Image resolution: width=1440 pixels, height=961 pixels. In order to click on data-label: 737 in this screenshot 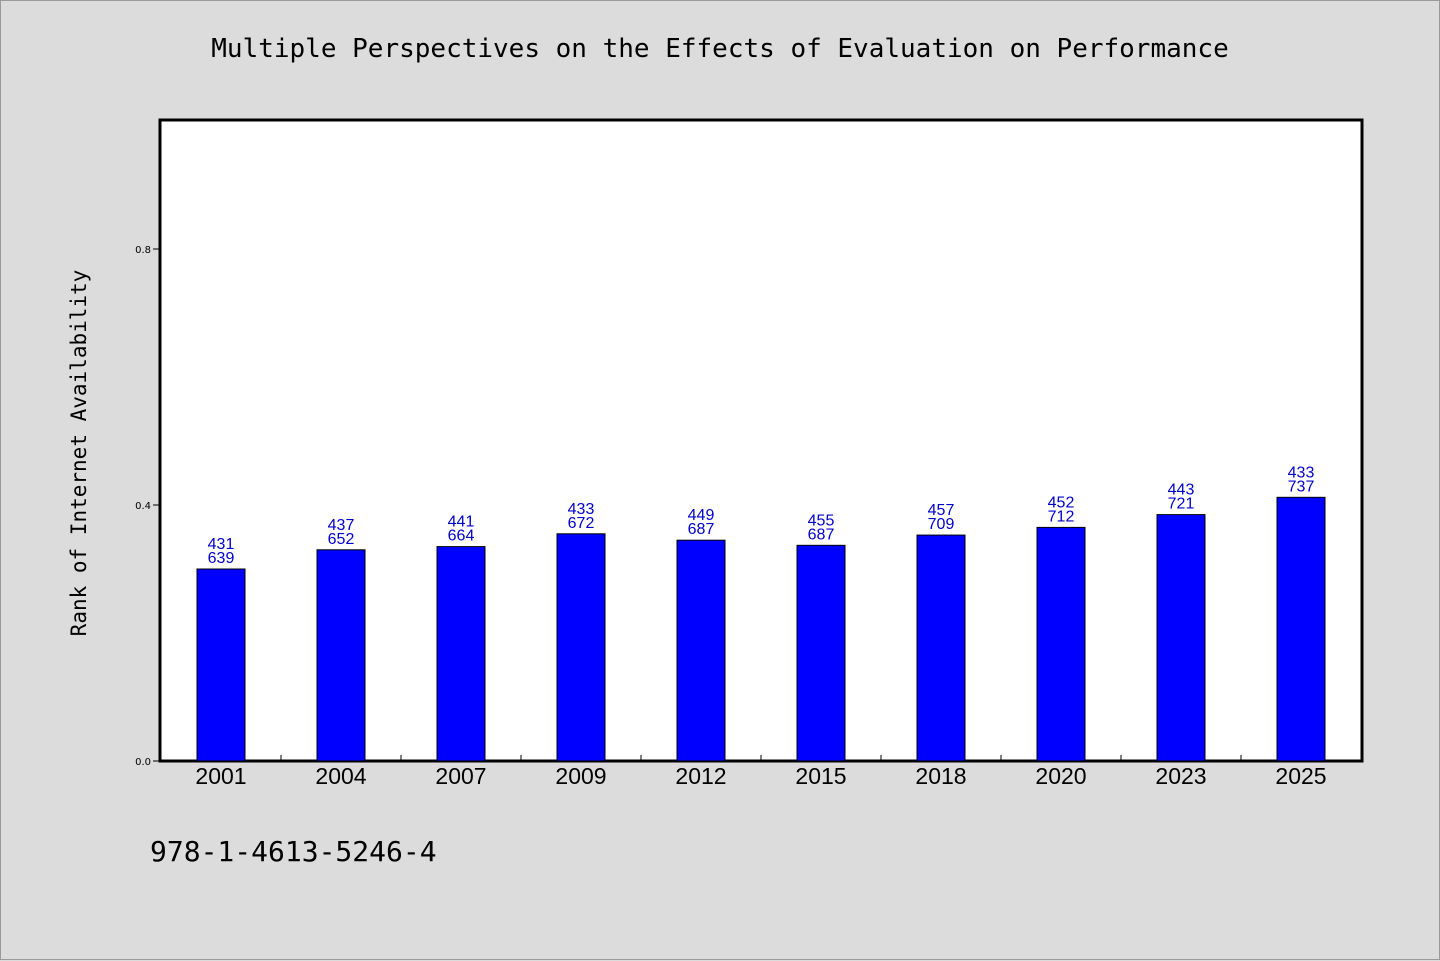, I will do `click(1301, 486)`.